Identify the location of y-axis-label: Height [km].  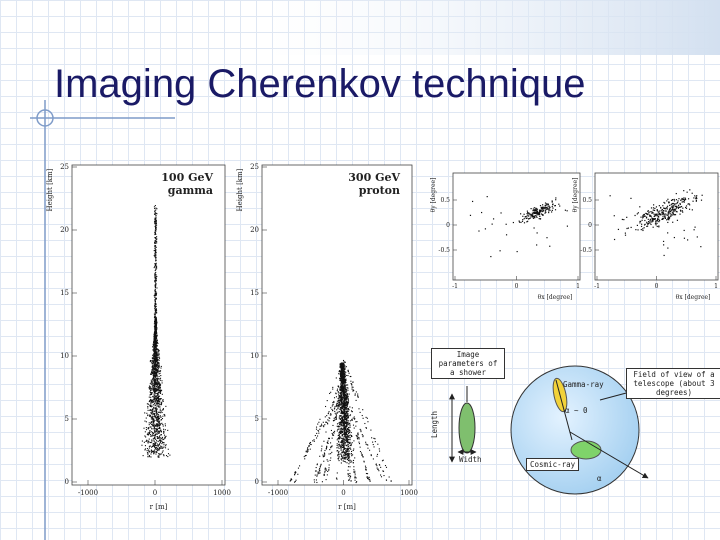
(50, 189).